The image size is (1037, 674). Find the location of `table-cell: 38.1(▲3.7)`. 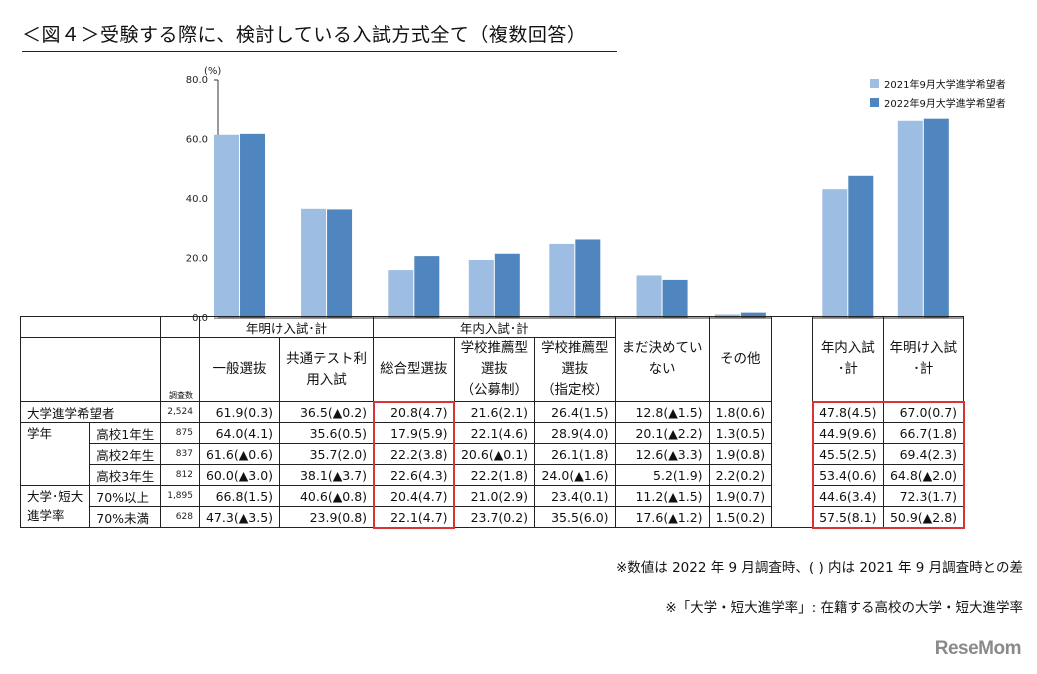

table-cell: 38.1(▲3.7) is located at coordinates (327, 475).